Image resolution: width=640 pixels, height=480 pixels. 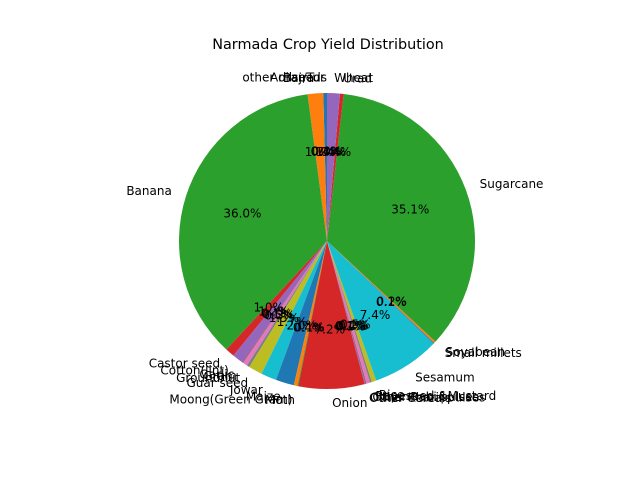 I want to click on slice-label-rapeseed-mustard: Rapeseed &Mustard, so click(x=435, y=396).